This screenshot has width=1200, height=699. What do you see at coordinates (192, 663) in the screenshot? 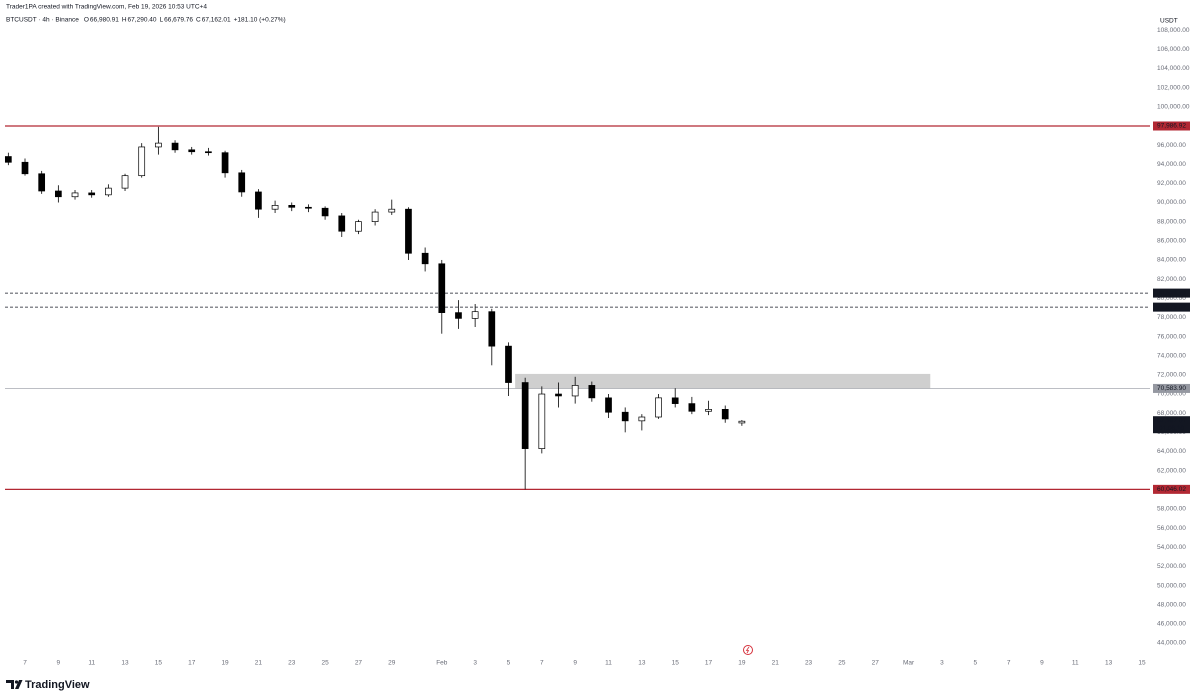
I see `x-tick-label: 17` at bounding box center [192, 663].